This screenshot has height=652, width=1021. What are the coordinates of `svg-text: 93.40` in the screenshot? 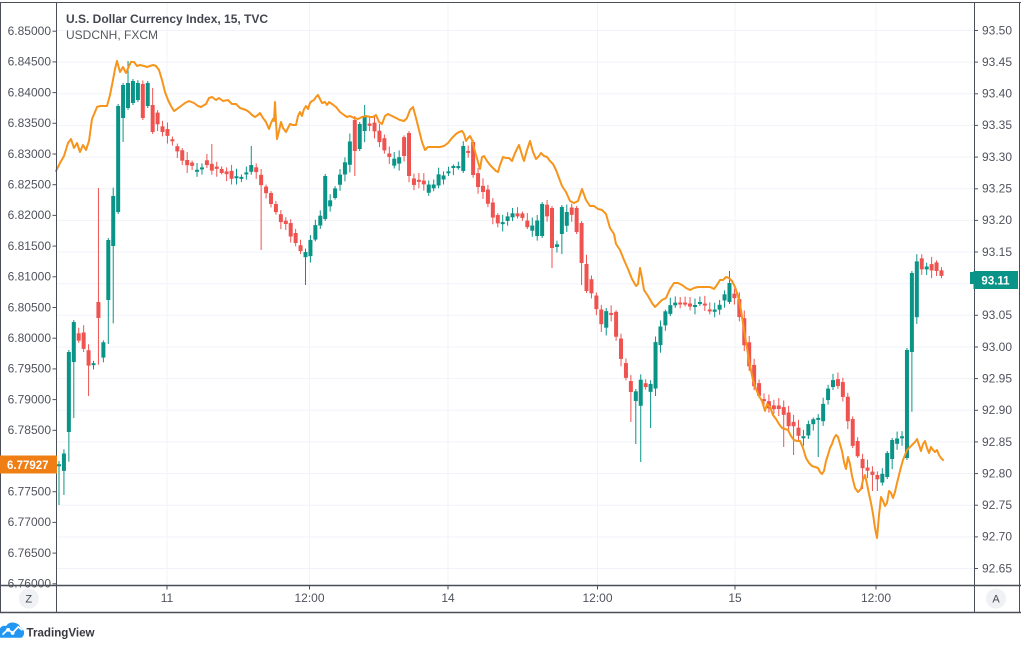 It's located at (997, 94).